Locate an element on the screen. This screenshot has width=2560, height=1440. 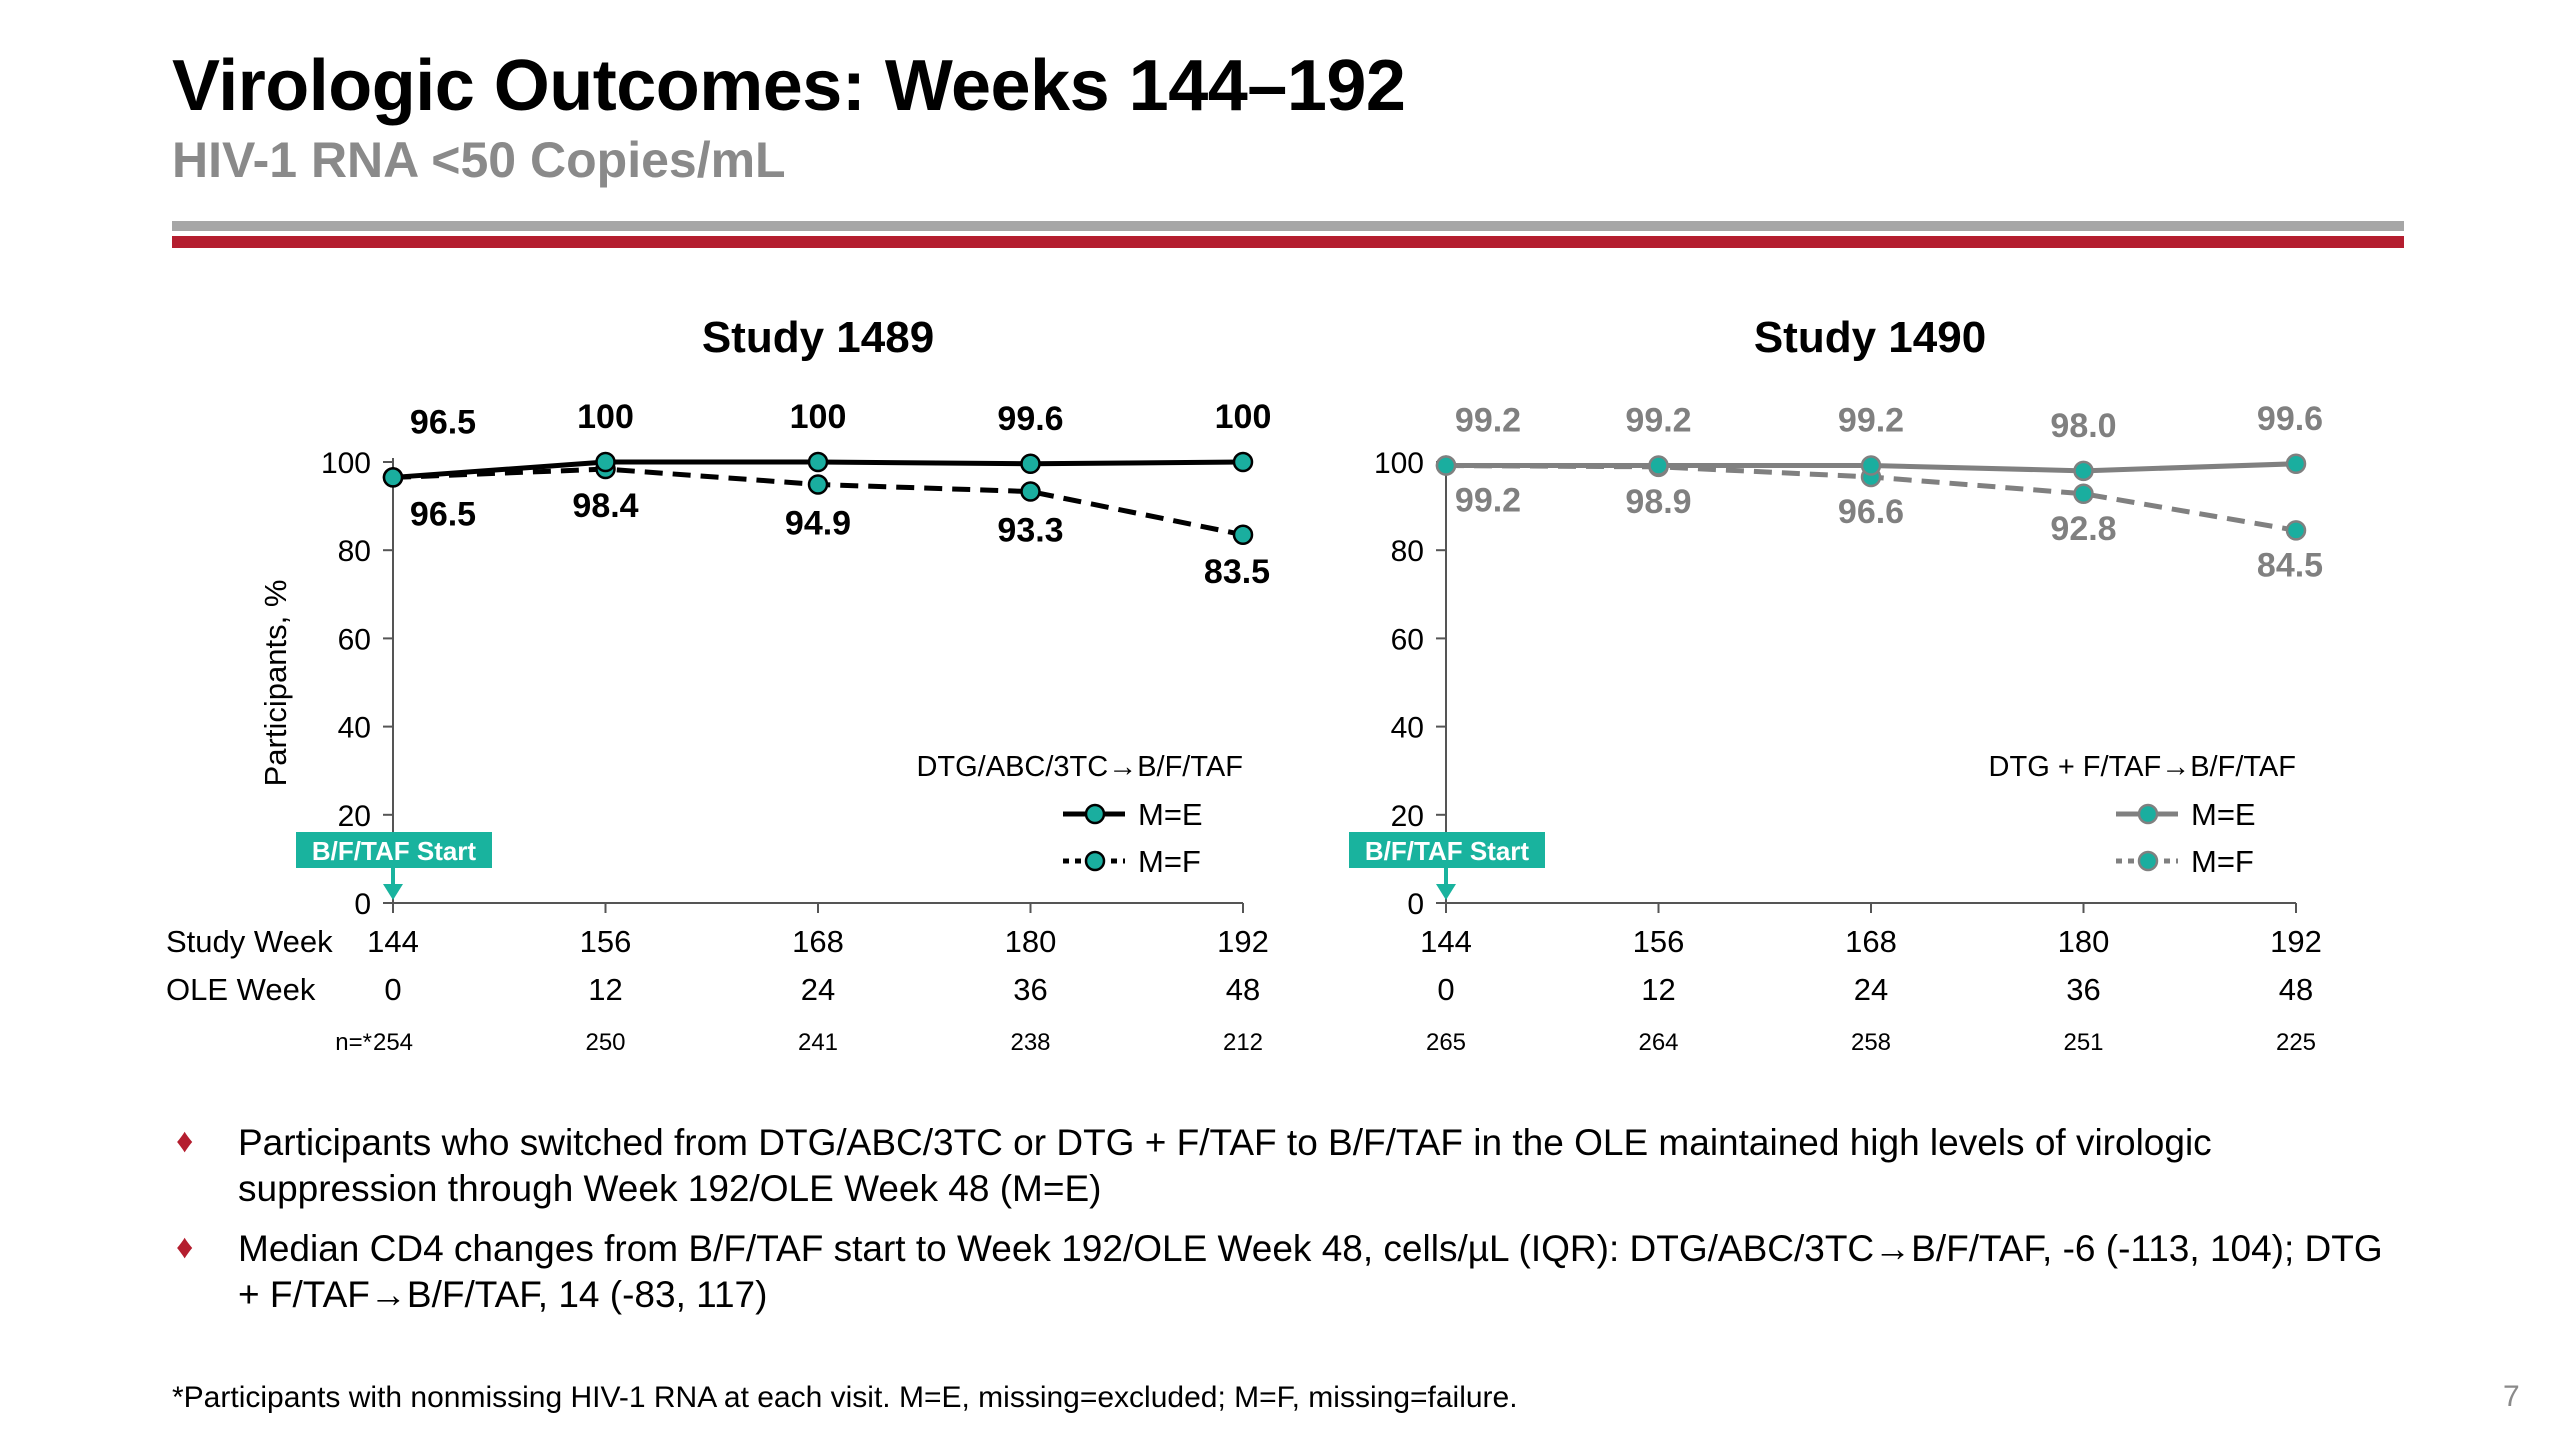
row-label-n: n=* is located at coordinates (353, 1042).